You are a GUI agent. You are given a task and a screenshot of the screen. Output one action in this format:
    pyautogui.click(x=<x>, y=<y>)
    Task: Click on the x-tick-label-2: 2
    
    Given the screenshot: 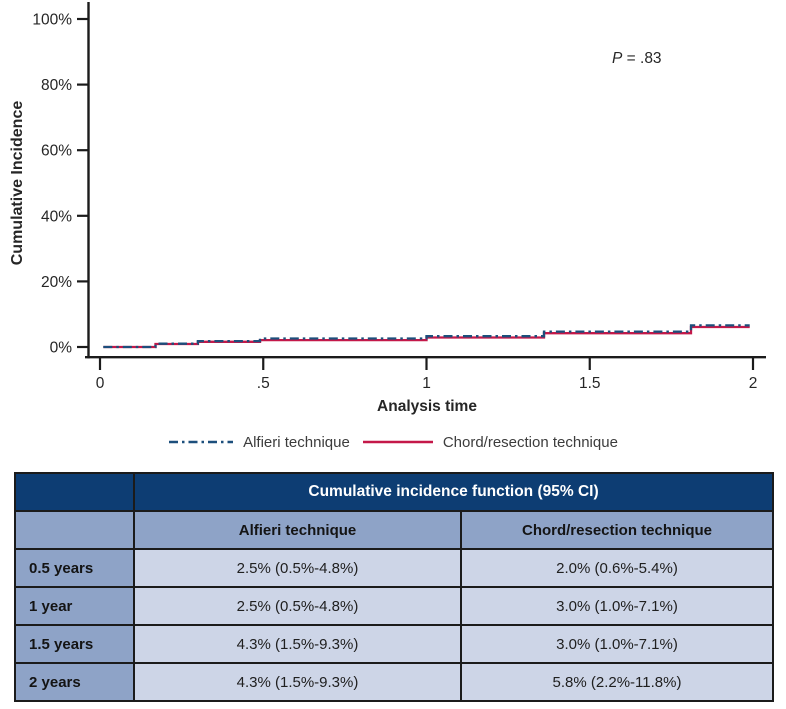 What is the action you would take?
    pyautogui.click(x=753, y=383)
    